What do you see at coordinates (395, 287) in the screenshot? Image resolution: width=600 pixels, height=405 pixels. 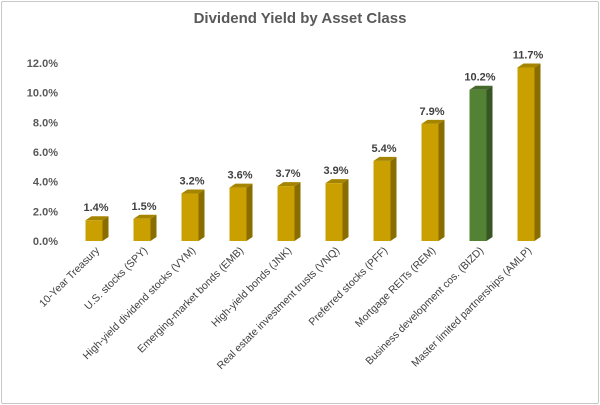 I see `category-label: Mortgage REITs (REM)` at bounding box center [395, 287].